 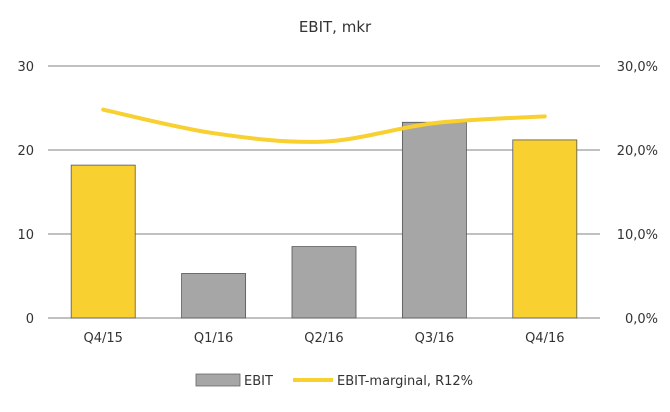 I want to click on x-tick-label: Q1/16, so click(x=213, y=338).